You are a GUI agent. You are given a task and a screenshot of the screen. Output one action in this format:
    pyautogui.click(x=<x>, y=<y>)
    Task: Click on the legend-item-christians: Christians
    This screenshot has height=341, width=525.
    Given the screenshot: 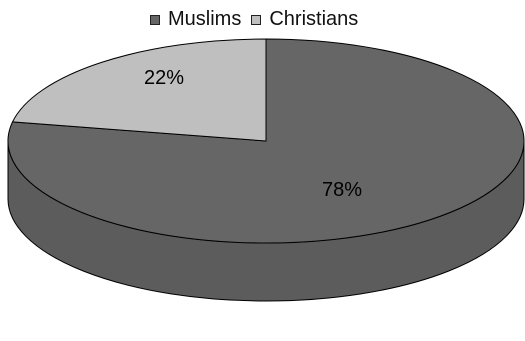 What is the action you would take?
    pyautogui.click(x=304, y=19)
    